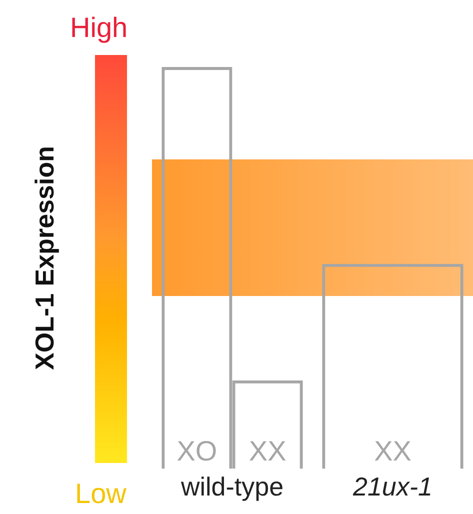  Describe the element at coordinates (393, 451) in the screenshot. I see `text: XX` at that location.